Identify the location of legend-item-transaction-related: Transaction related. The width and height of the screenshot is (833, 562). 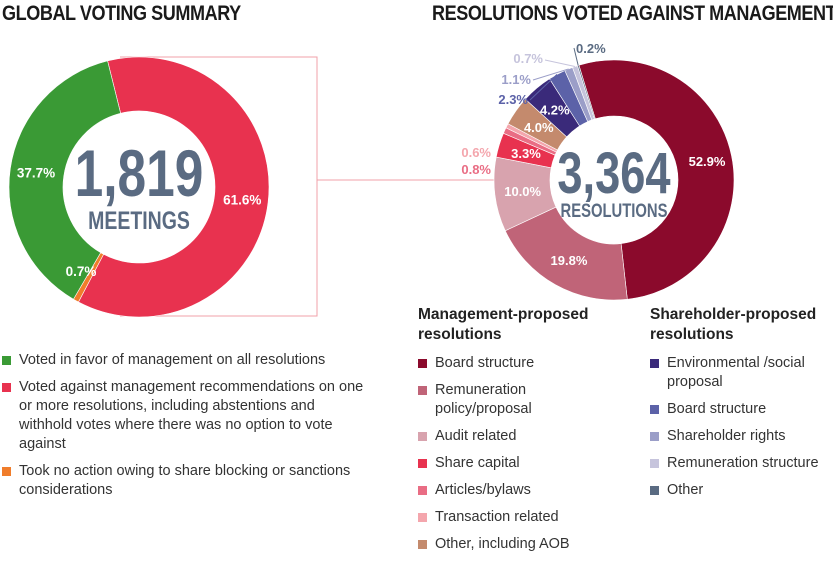
(523, 517).